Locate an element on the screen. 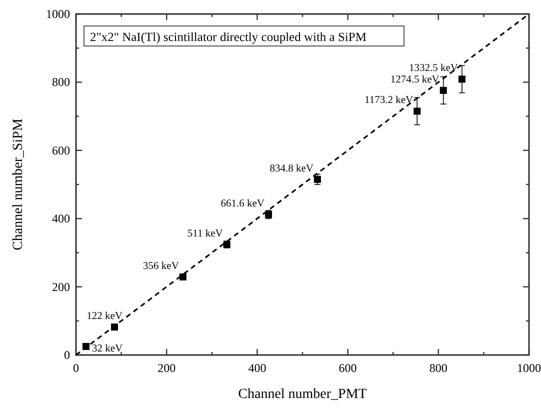 This screenshot has height=410, width=541. y-axis-title: Channel number_SiPM is located at coordinates (18, 184).